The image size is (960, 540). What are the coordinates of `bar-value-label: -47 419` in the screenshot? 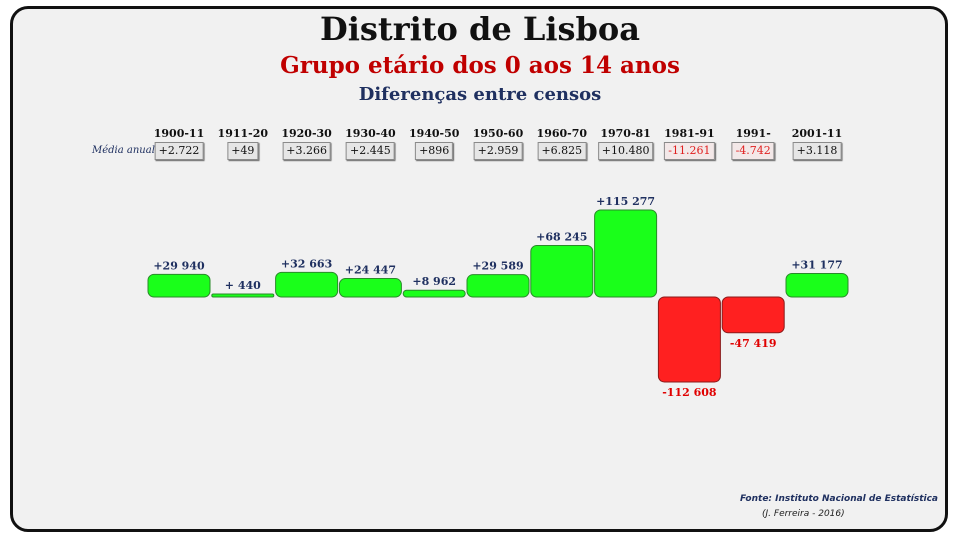 It's located at (753, 343).